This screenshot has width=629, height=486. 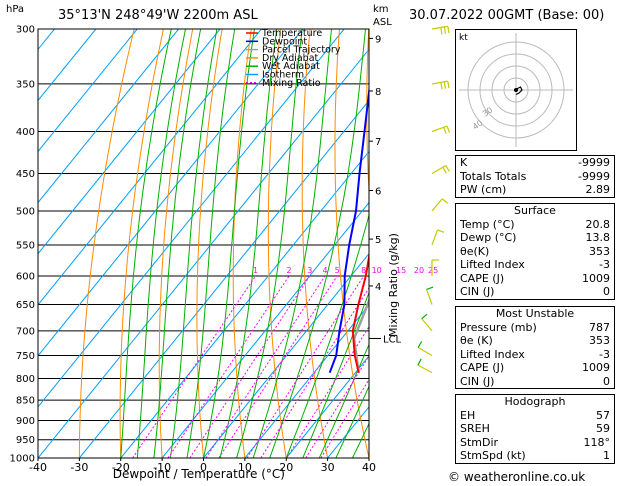 What do you see at coordinates (255, 270) in the screenshot?
I see `mixing-ratio-label: 1` at bounding box center [255, 270].